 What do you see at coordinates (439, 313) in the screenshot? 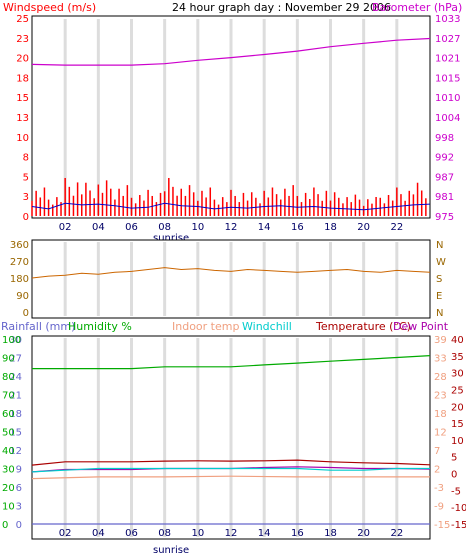
I see `direction-compass-label: N` at bounding box center [439, 313].